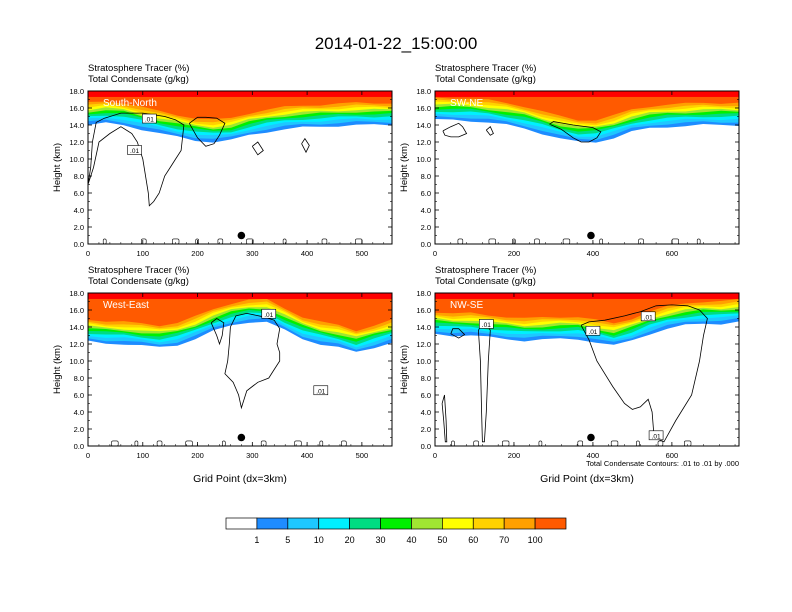 The width and height of the screenshot is (792, 612). Describe the element at coordinates (362, 253) in the screenshot. I see `x-tick-label: 500` at that location.